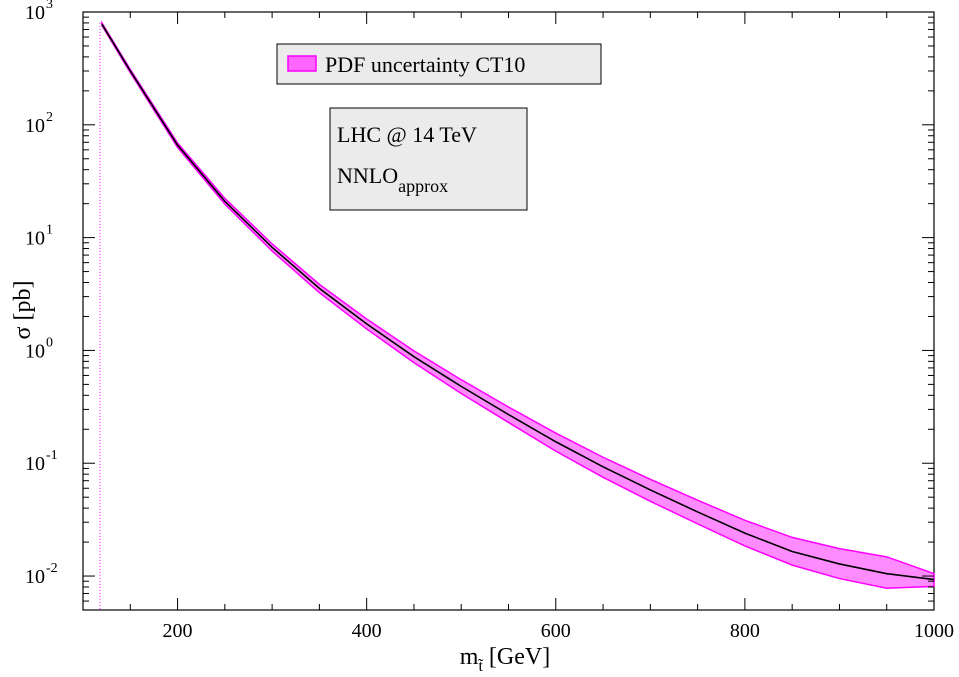 This screenshot has width=959, height=677. I want to click on x-tick-label: 800, so click(745, 631).